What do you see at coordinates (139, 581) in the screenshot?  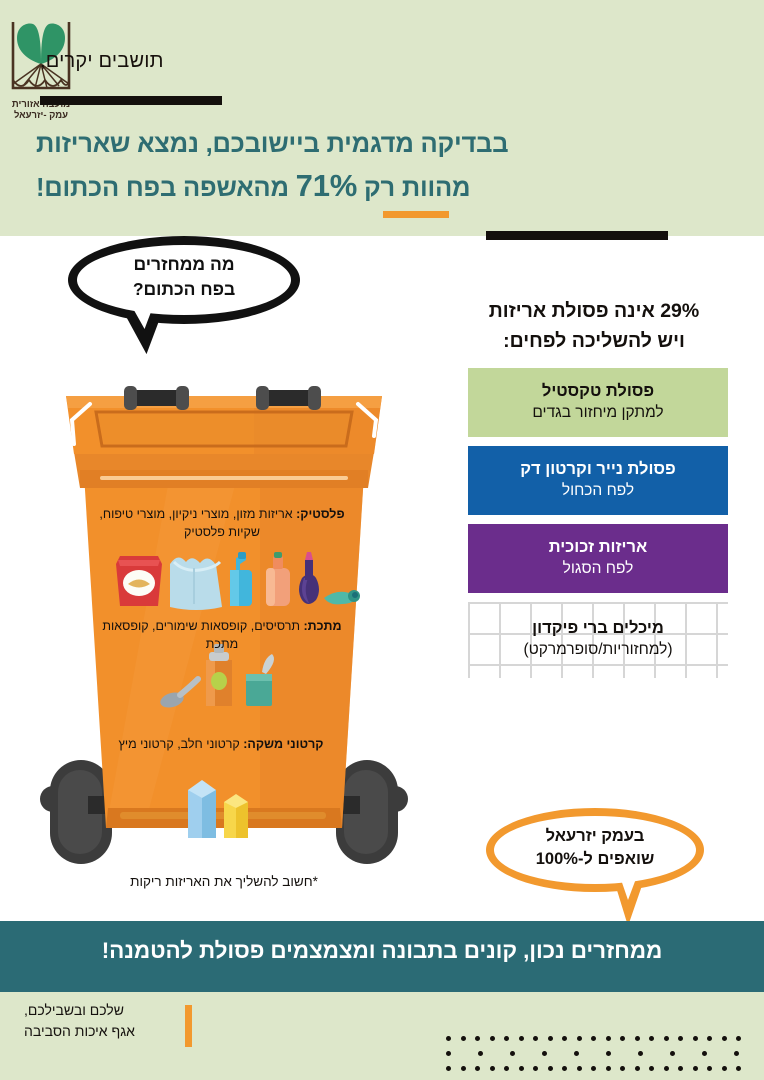 I see `chip-bag-icon` at bounding box center [139, 581].